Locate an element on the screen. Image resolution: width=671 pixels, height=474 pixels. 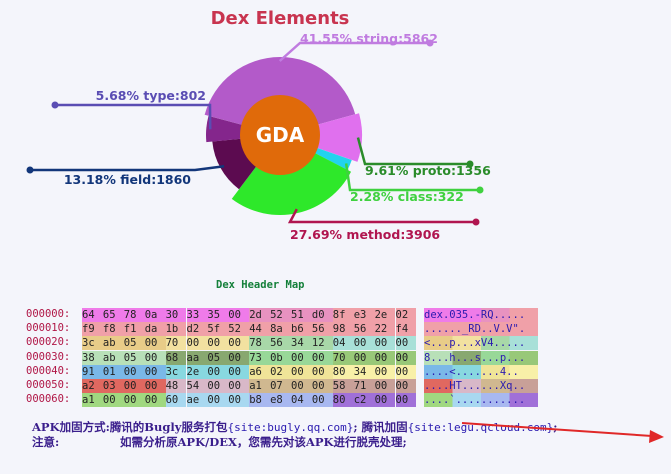
hex-byte: ae is located at coordinates (197, 400).